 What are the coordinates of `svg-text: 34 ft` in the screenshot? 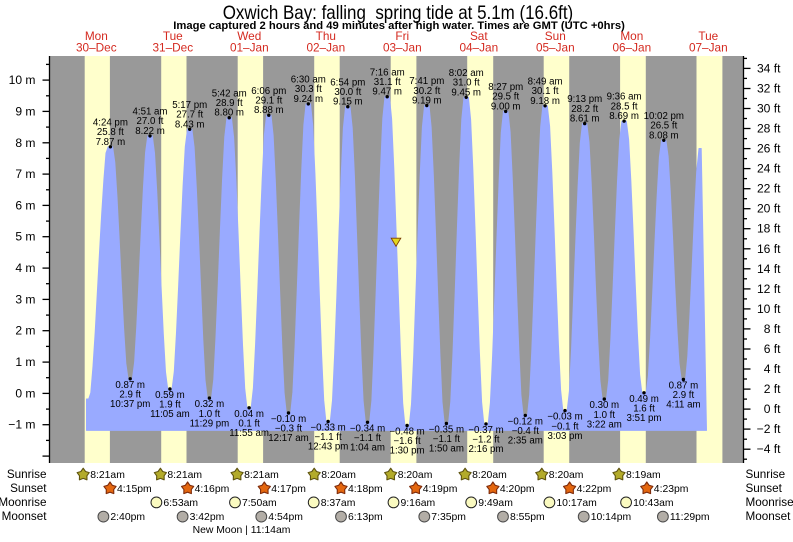 It's located at (769, 68).